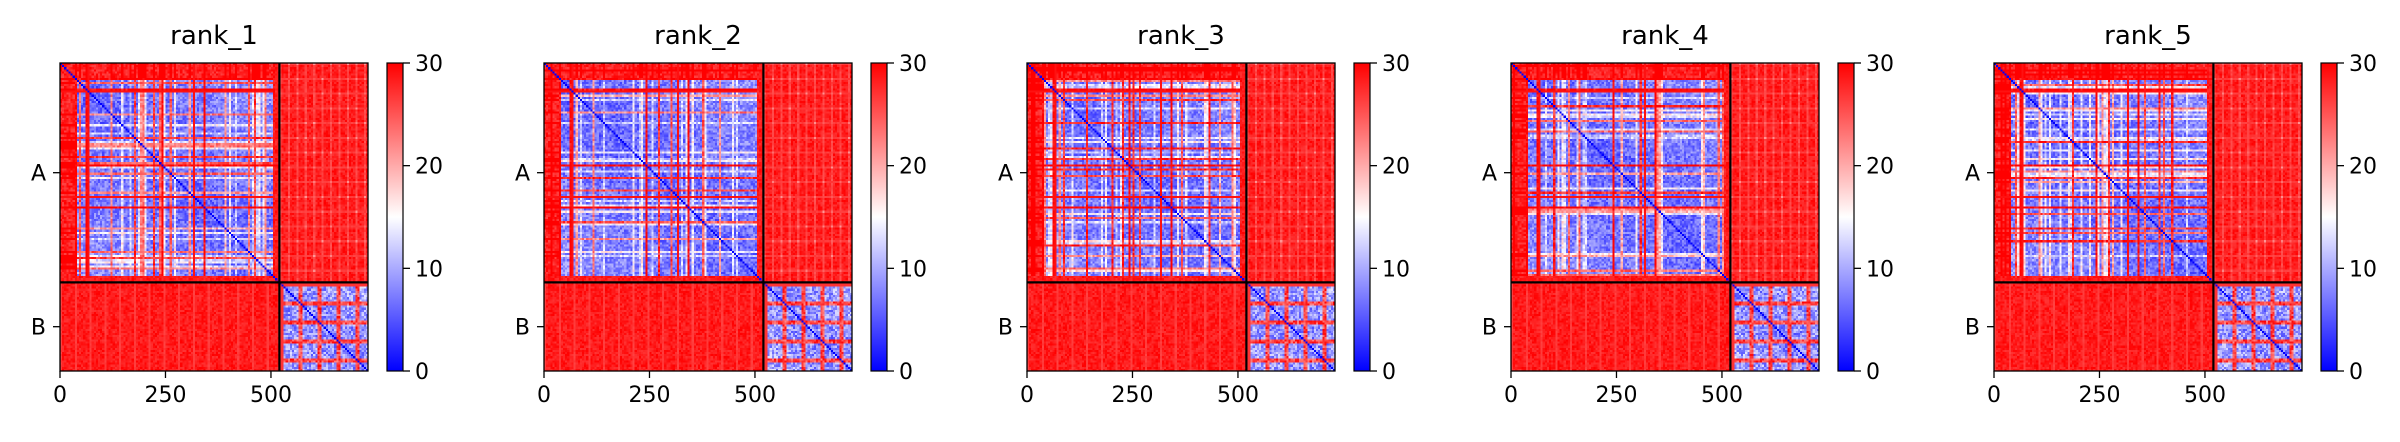  Describe the element at coordinates (1665, 36) in the screenshot. I see `panel-title: rank_4` at that location.